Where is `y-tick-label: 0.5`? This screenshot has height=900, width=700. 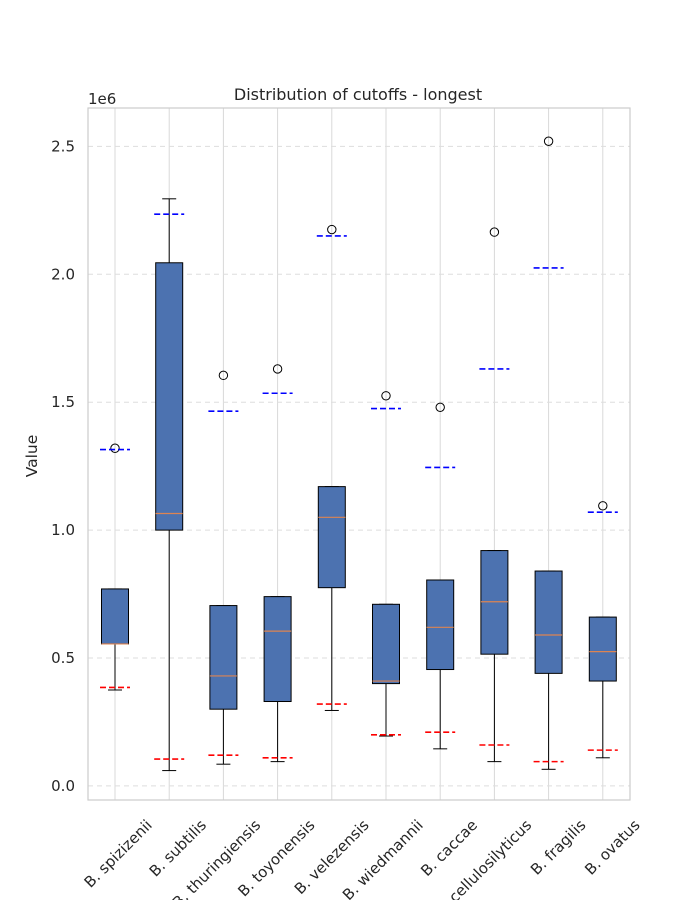
y-tick-label: 0.5 is located at coordinates (63, 658).